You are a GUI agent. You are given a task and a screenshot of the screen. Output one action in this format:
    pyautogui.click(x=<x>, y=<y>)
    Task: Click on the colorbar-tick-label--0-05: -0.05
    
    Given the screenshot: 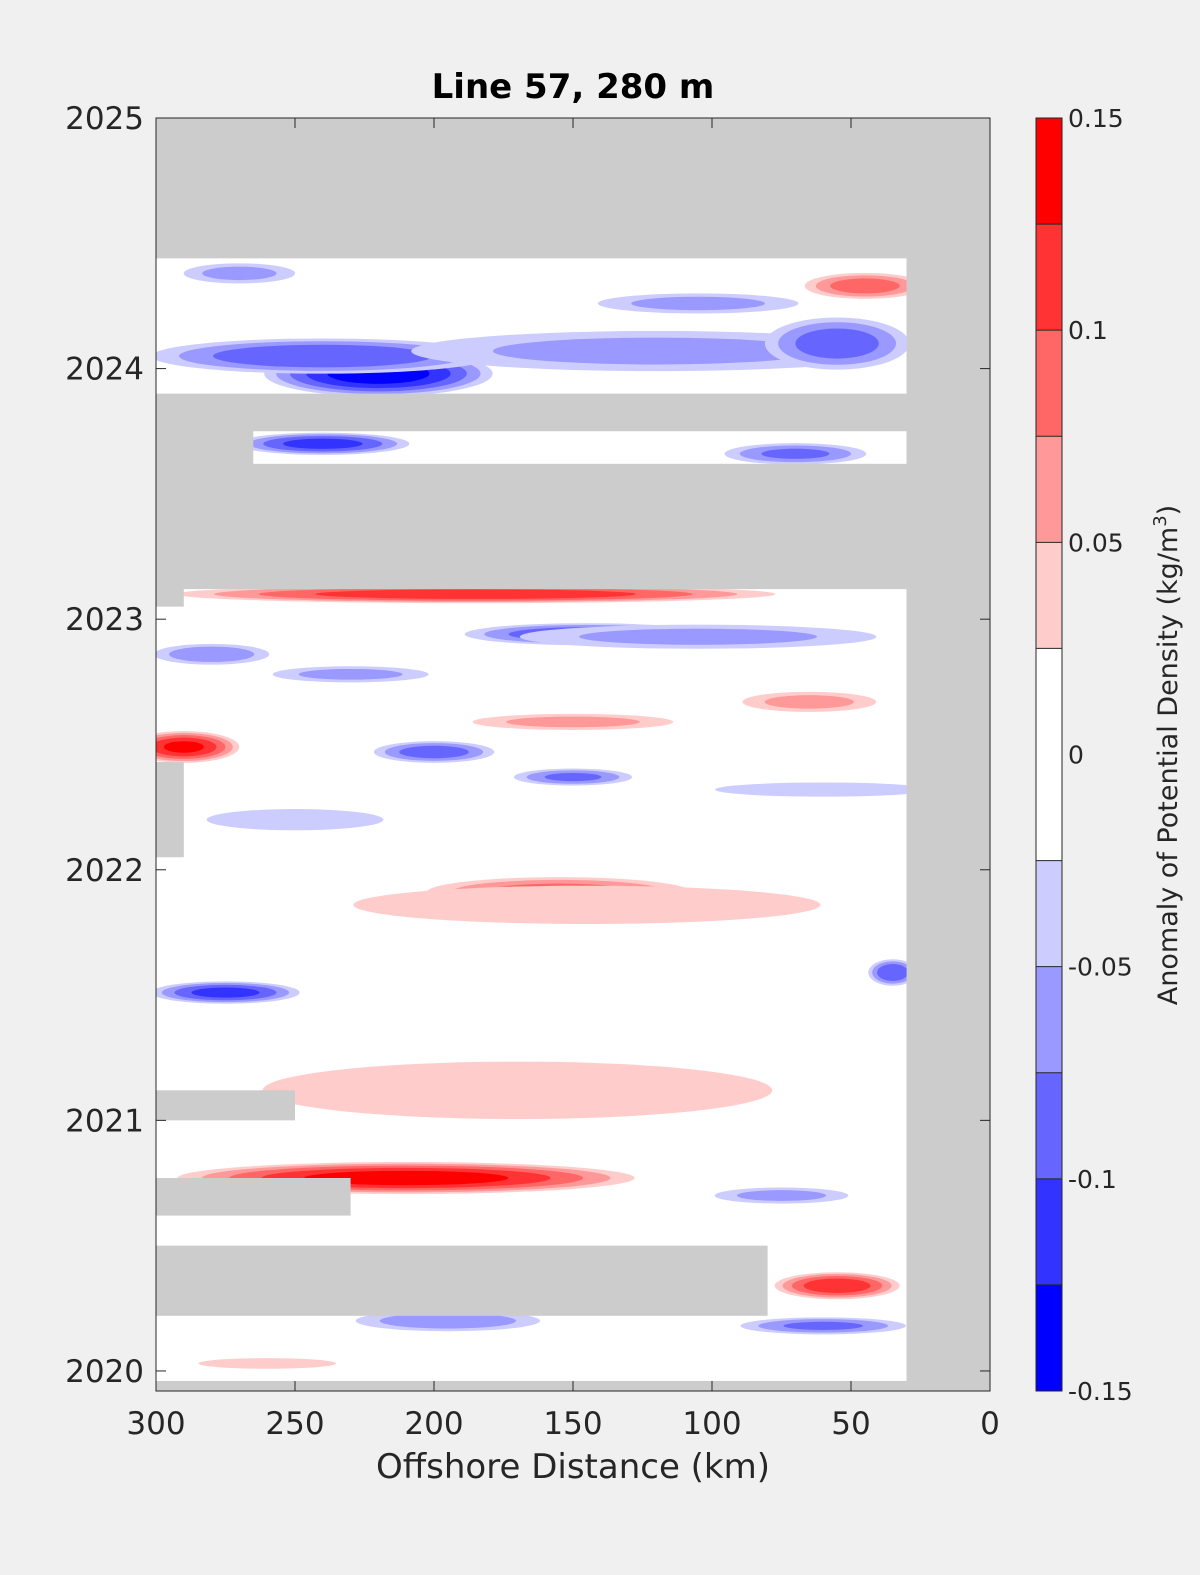 What is the action you would take?
    pyautogui.click(x=1100, y=967)
    